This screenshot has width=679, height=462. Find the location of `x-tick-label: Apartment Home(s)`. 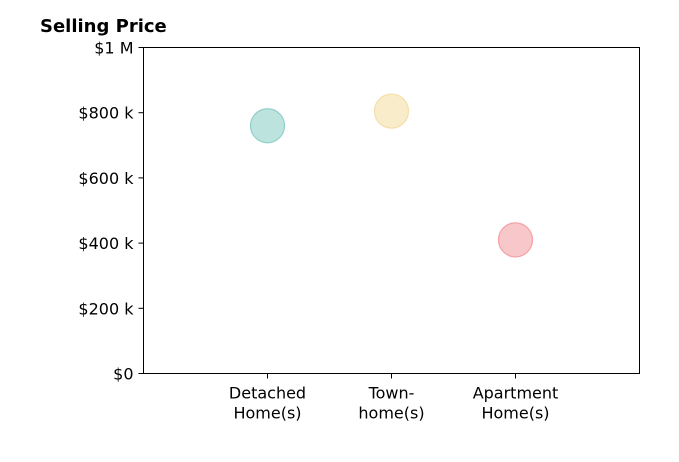

x-tick-label: Apartment Home(s) is located at coordinates (516, 403).